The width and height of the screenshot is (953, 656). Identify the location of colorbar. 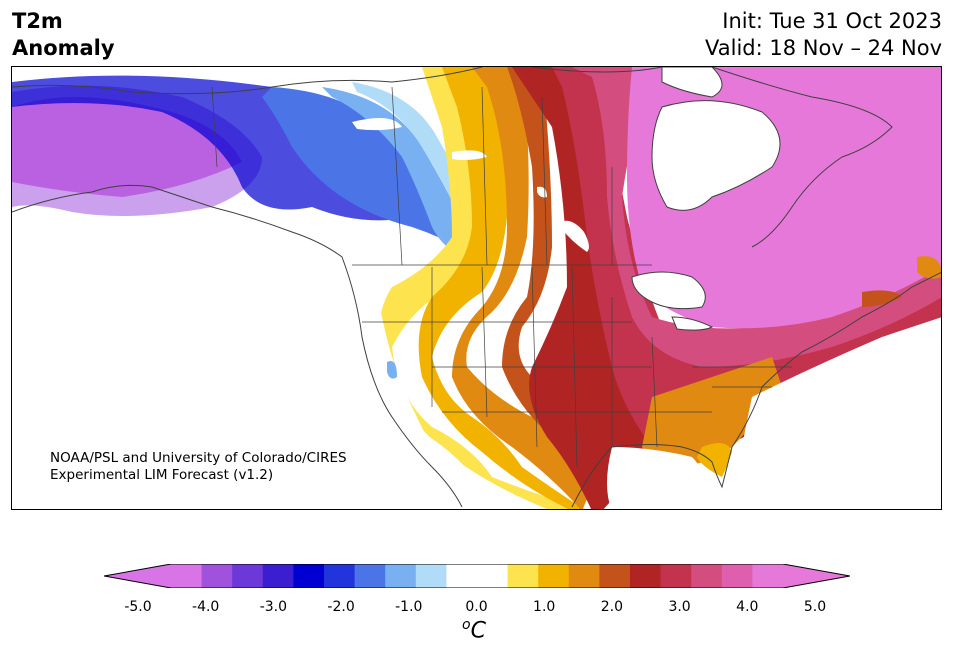
(477, 576).